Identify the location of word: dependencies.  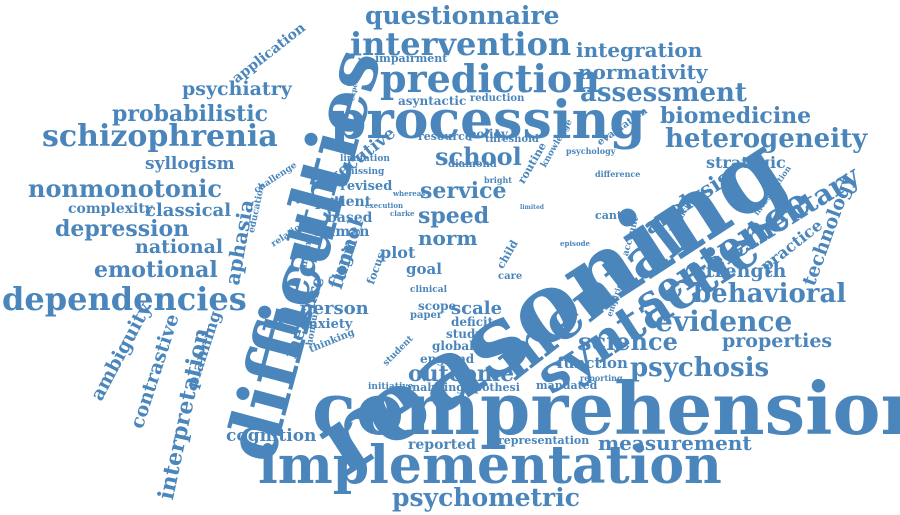
(124, 299).